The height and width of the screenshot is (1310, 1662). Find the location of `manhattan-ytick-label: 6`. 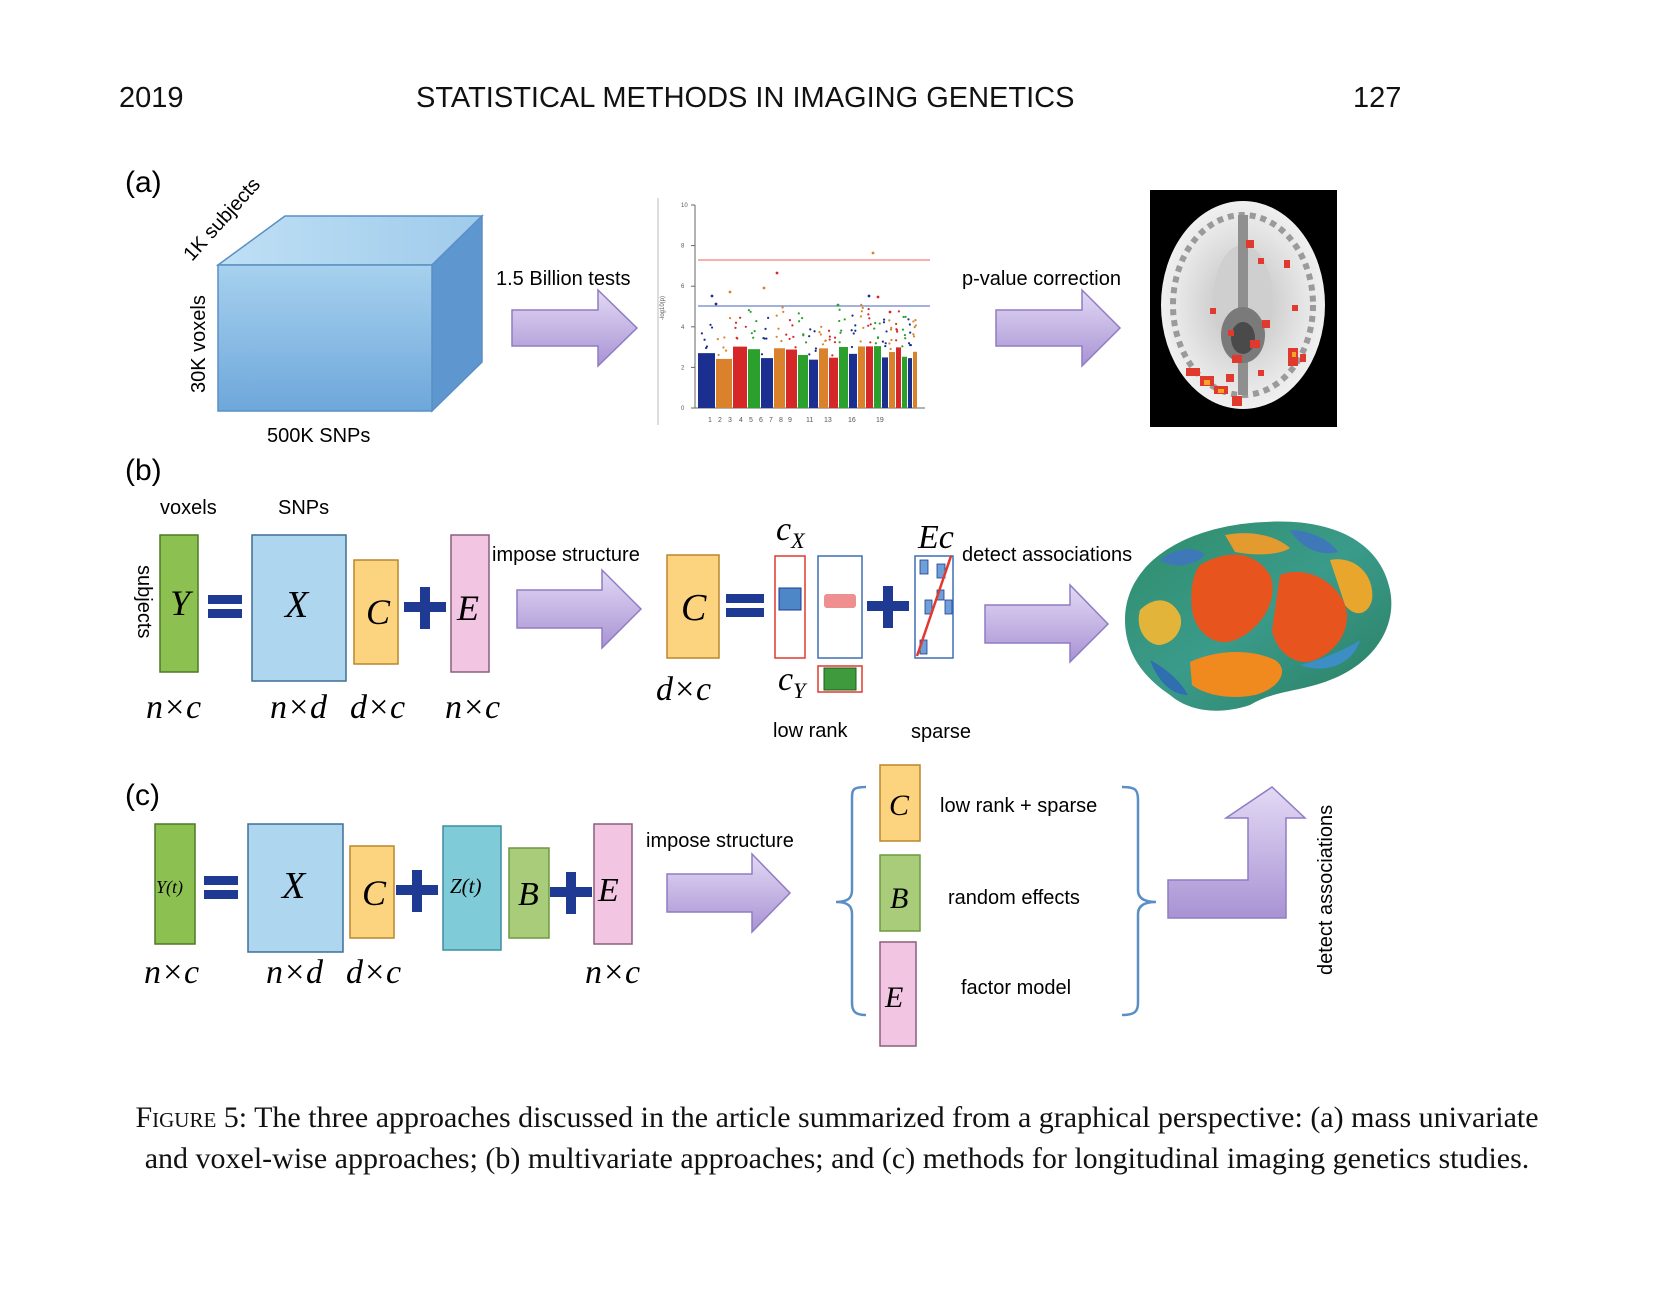

manhattan-ytick-label: 6 is located at coordinates (683, 287).